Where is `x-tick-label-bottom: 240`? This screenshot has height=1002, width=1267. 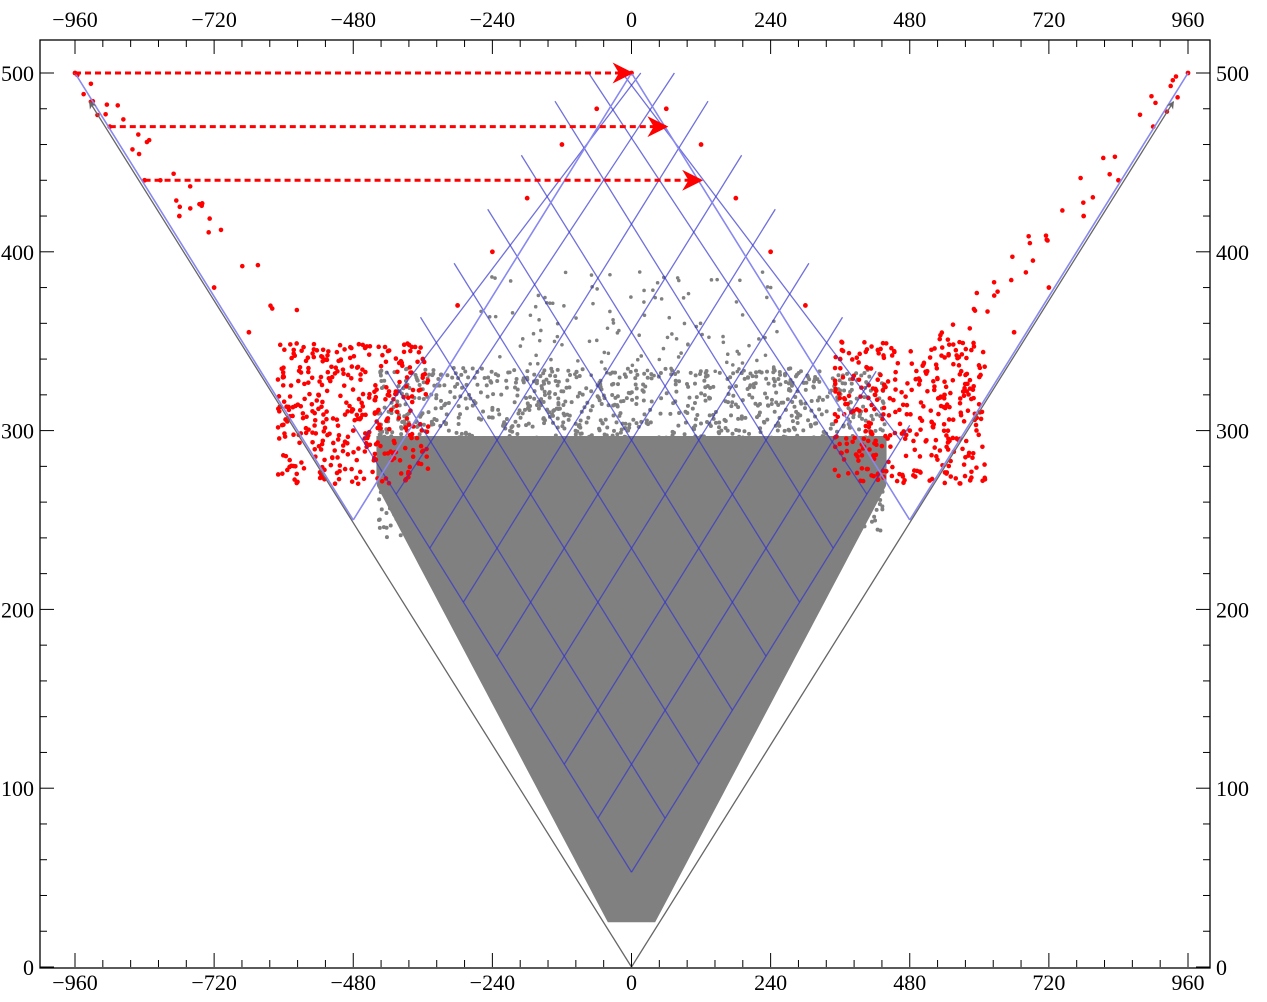 x-tick-label-bottom: 240 is located at coordinates (770, 982).